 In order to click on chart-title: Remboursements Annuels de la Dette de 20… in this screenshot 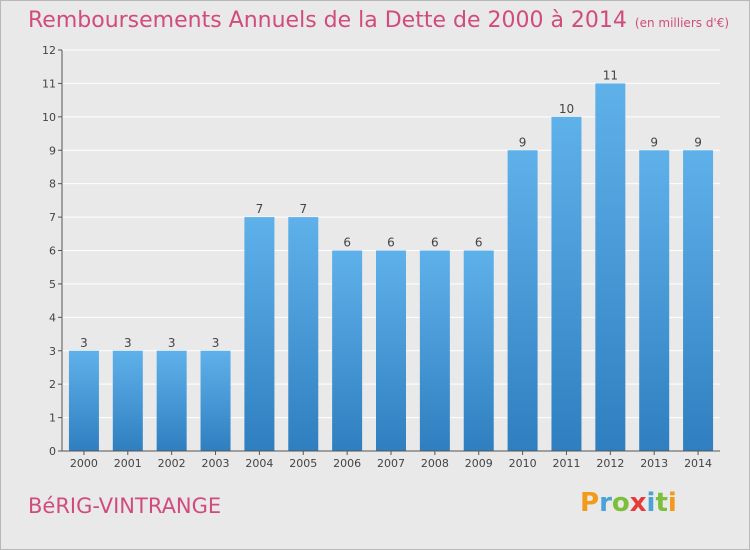, I will do `click(378, 20)`.